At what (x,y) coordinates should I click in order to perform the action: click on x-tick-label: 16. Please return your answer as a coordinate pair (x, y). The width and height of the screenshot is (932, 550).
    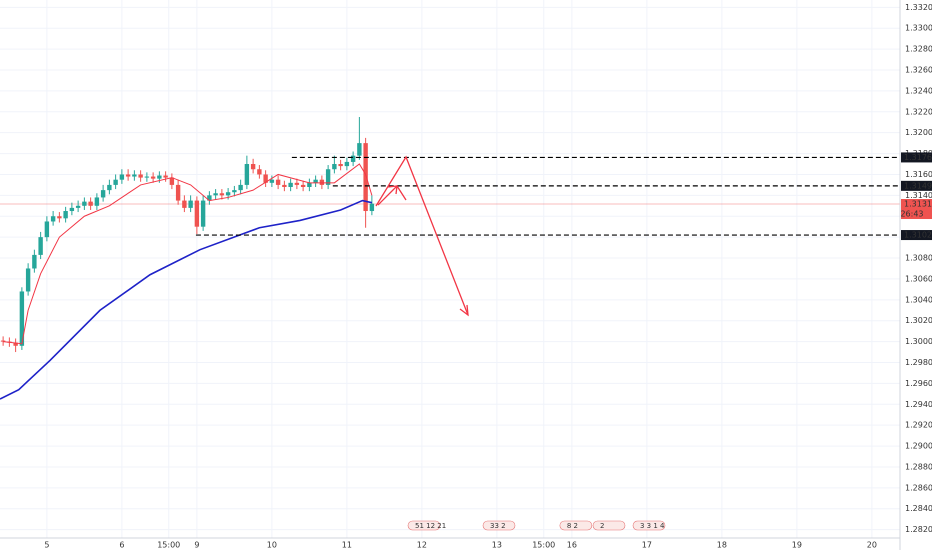
    Looking at the image, I should click on (572, 545).